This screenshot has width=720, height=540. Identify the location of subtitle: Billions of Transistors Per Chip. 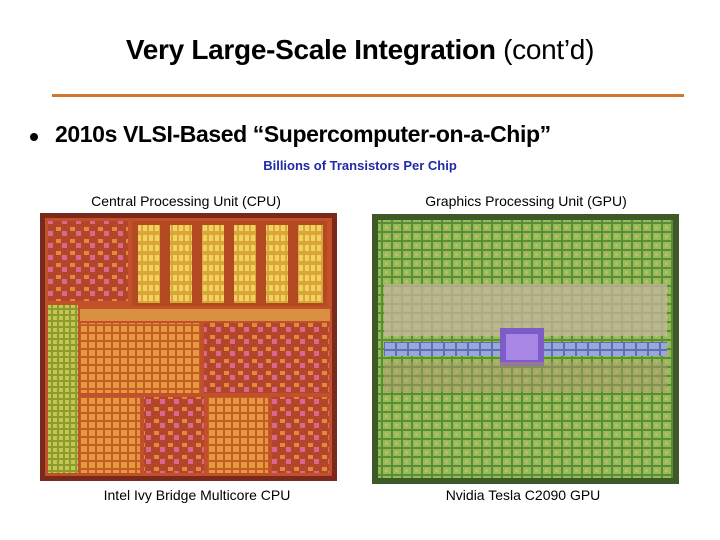
(360, 165).